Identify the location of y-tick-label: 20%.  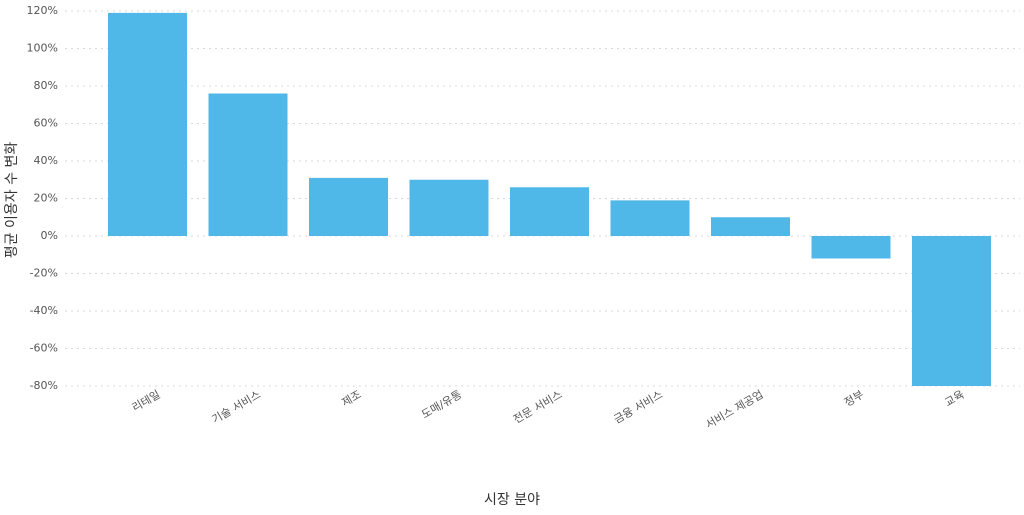
(46, 198).